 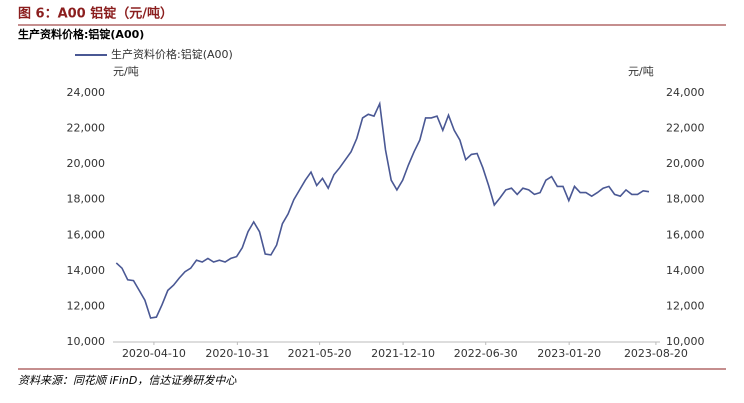 What do you see at coordinates (127, 380) in the screenshot?
I see `source-note: 资料来源：同花顺 iFinD，信达证券研发中心` at bounding box center [127, 380].